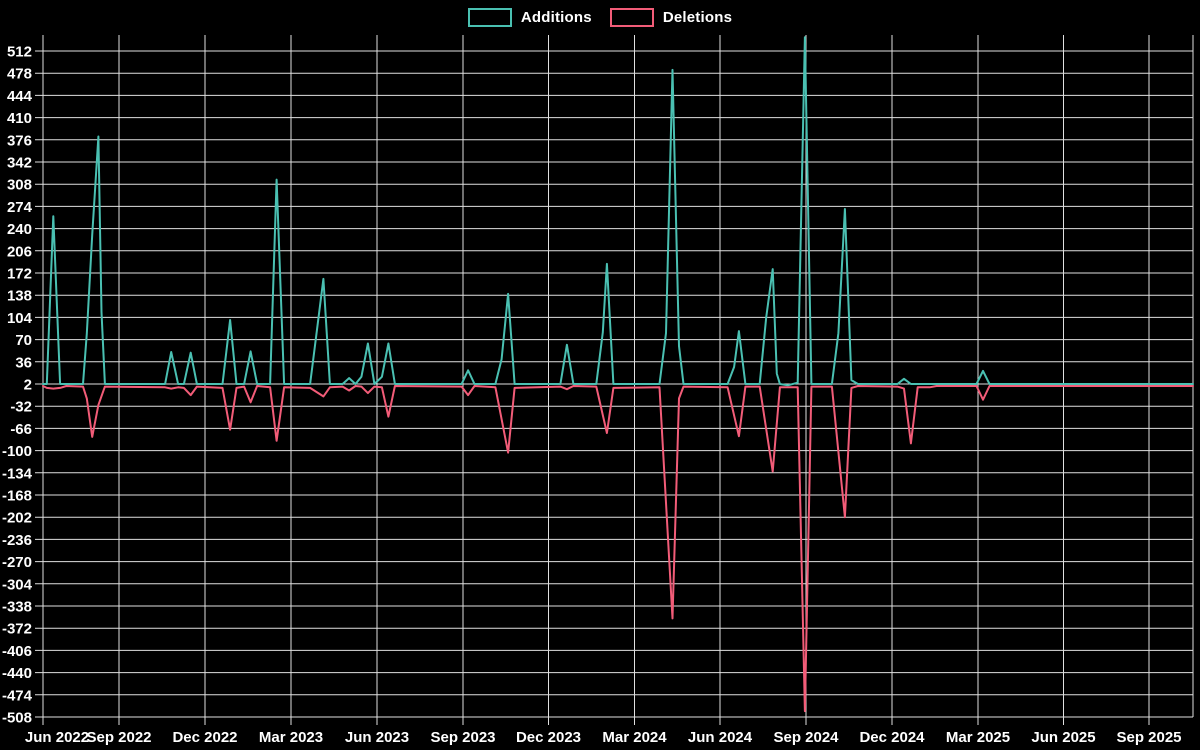 The width and height of the screenshot is (1200, 750). Describe the element at coordinates (19, 229) in the screenshot. I see `y-tick-label: 240` at that location.